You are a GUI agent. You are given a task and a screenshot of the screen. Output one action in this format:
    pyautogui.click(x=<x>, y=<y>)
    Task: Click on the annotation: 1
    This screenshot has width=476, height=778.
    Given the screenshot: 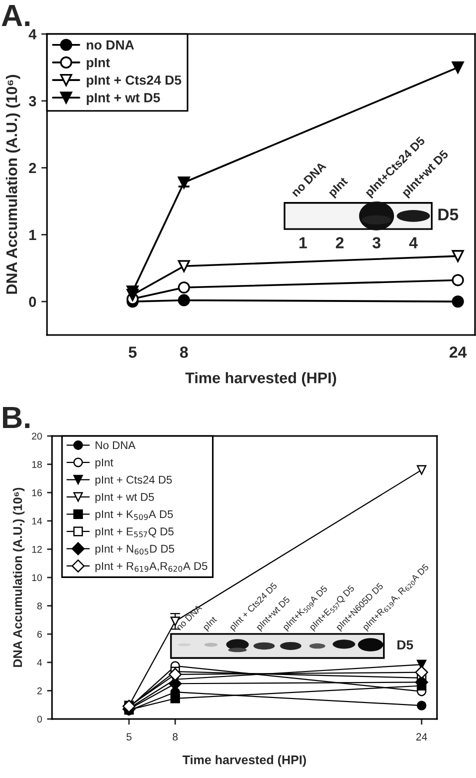 What is the action you would take?
    pyautogui.click(x=303, y=242)
    